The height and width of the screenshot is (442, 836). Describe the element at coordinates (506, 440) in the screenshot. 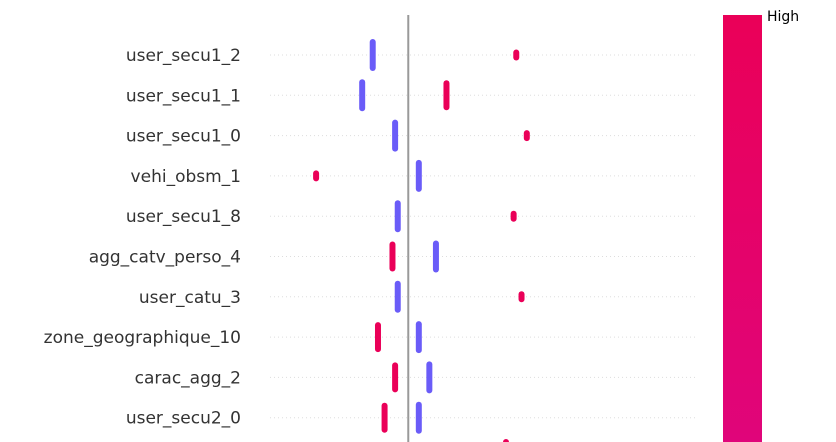

I see `partial-point` at that location.